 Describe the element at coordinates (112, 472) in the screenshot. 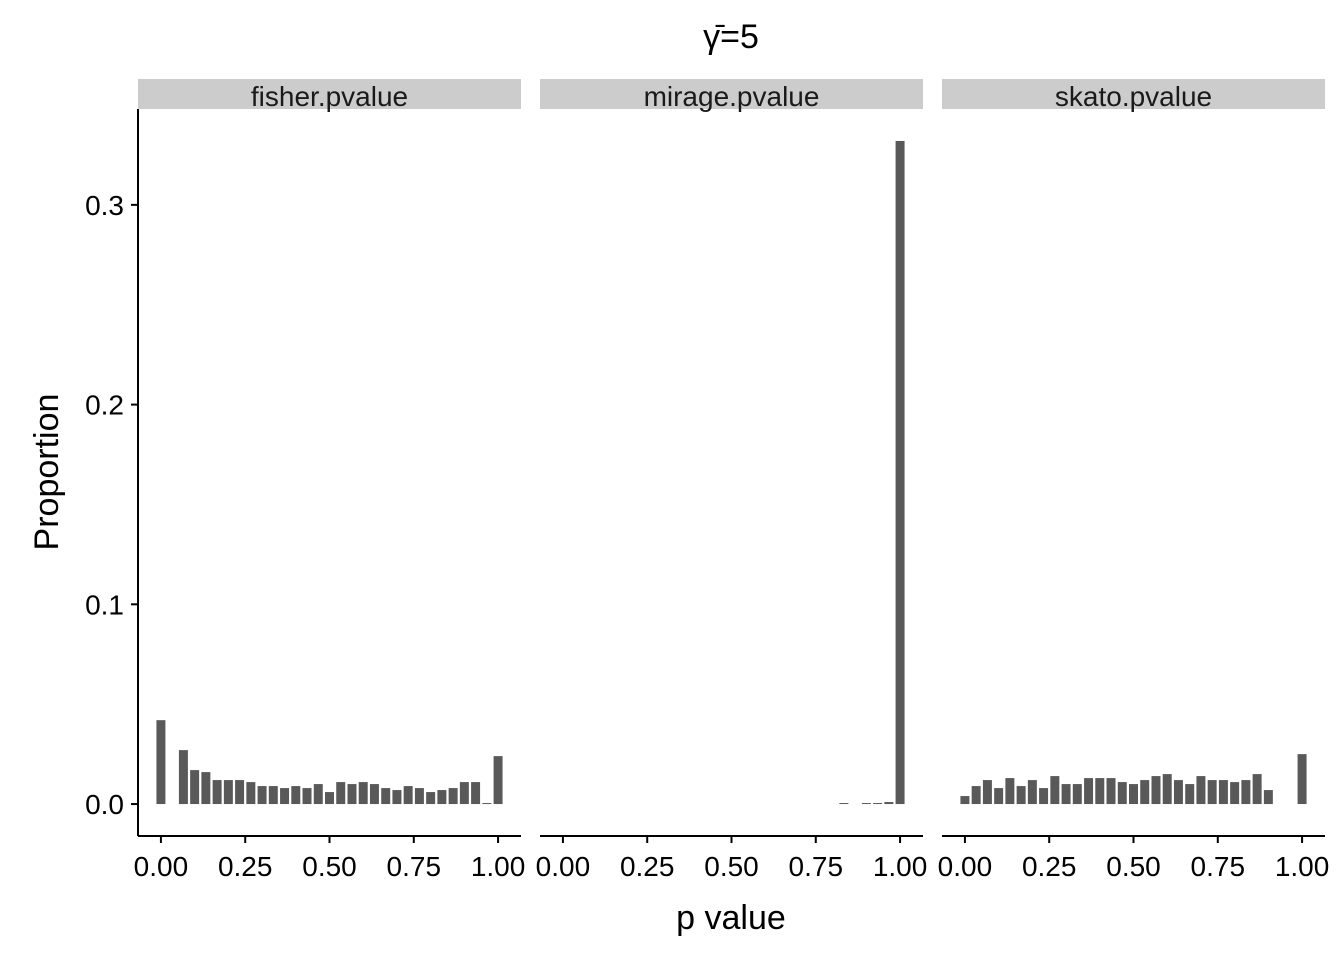

I see `y-axis: 0.0 0.1 0.2 0.3` at that location.